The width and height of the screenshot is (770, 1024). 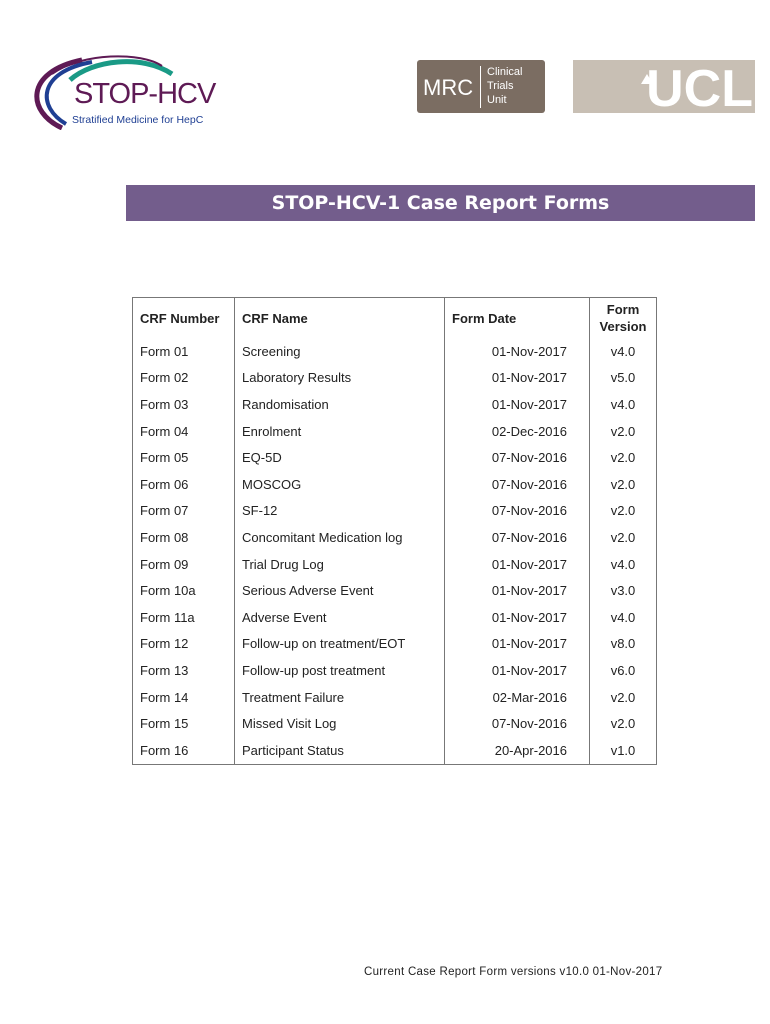 What do you see at coordinates (339, 404) in the screenshot?
I see `crf-name-cell: Randomisation` at bounding box center [339, 404].